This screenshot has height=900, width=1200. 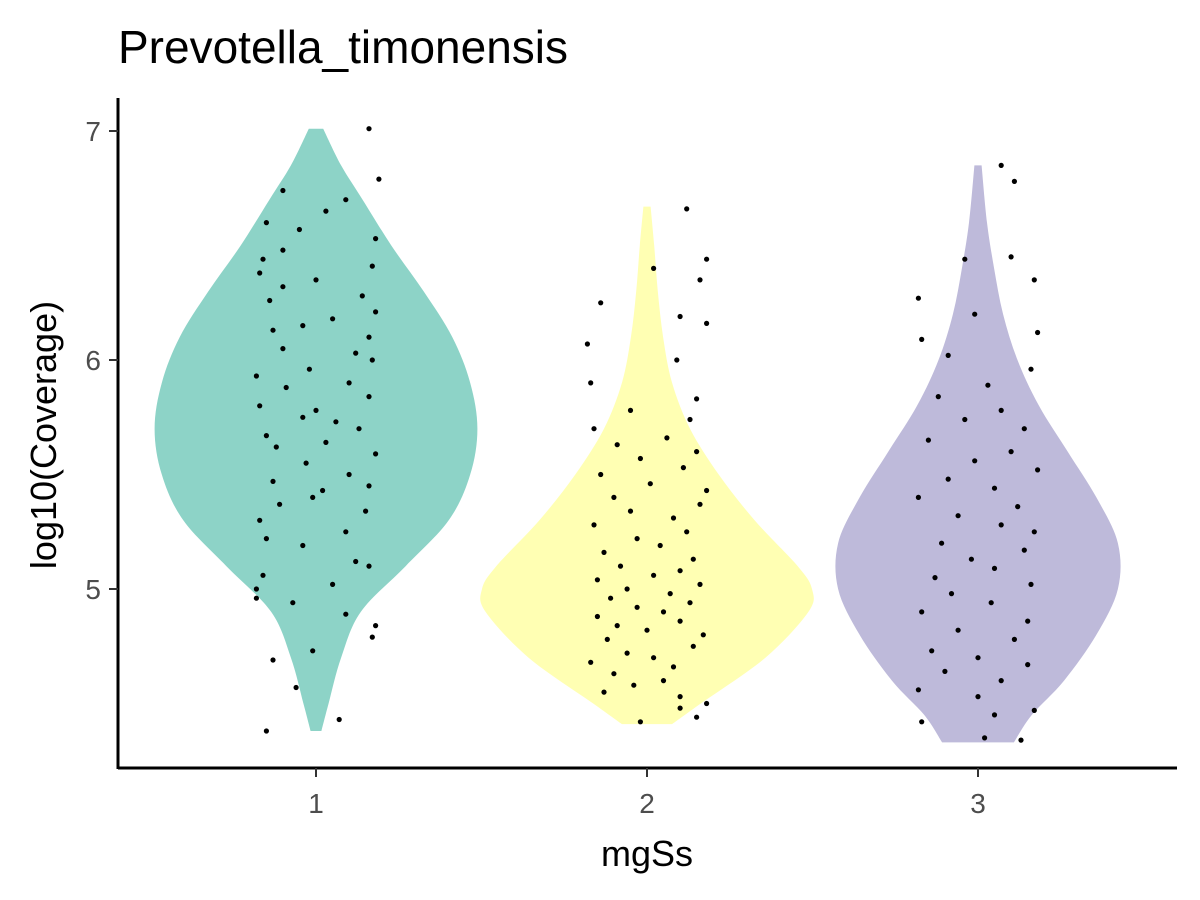 What do you see at coordinates (647, 803) in the screenshot?
I see `x-tick-label-2: 2` at bounding box center [647, 803].